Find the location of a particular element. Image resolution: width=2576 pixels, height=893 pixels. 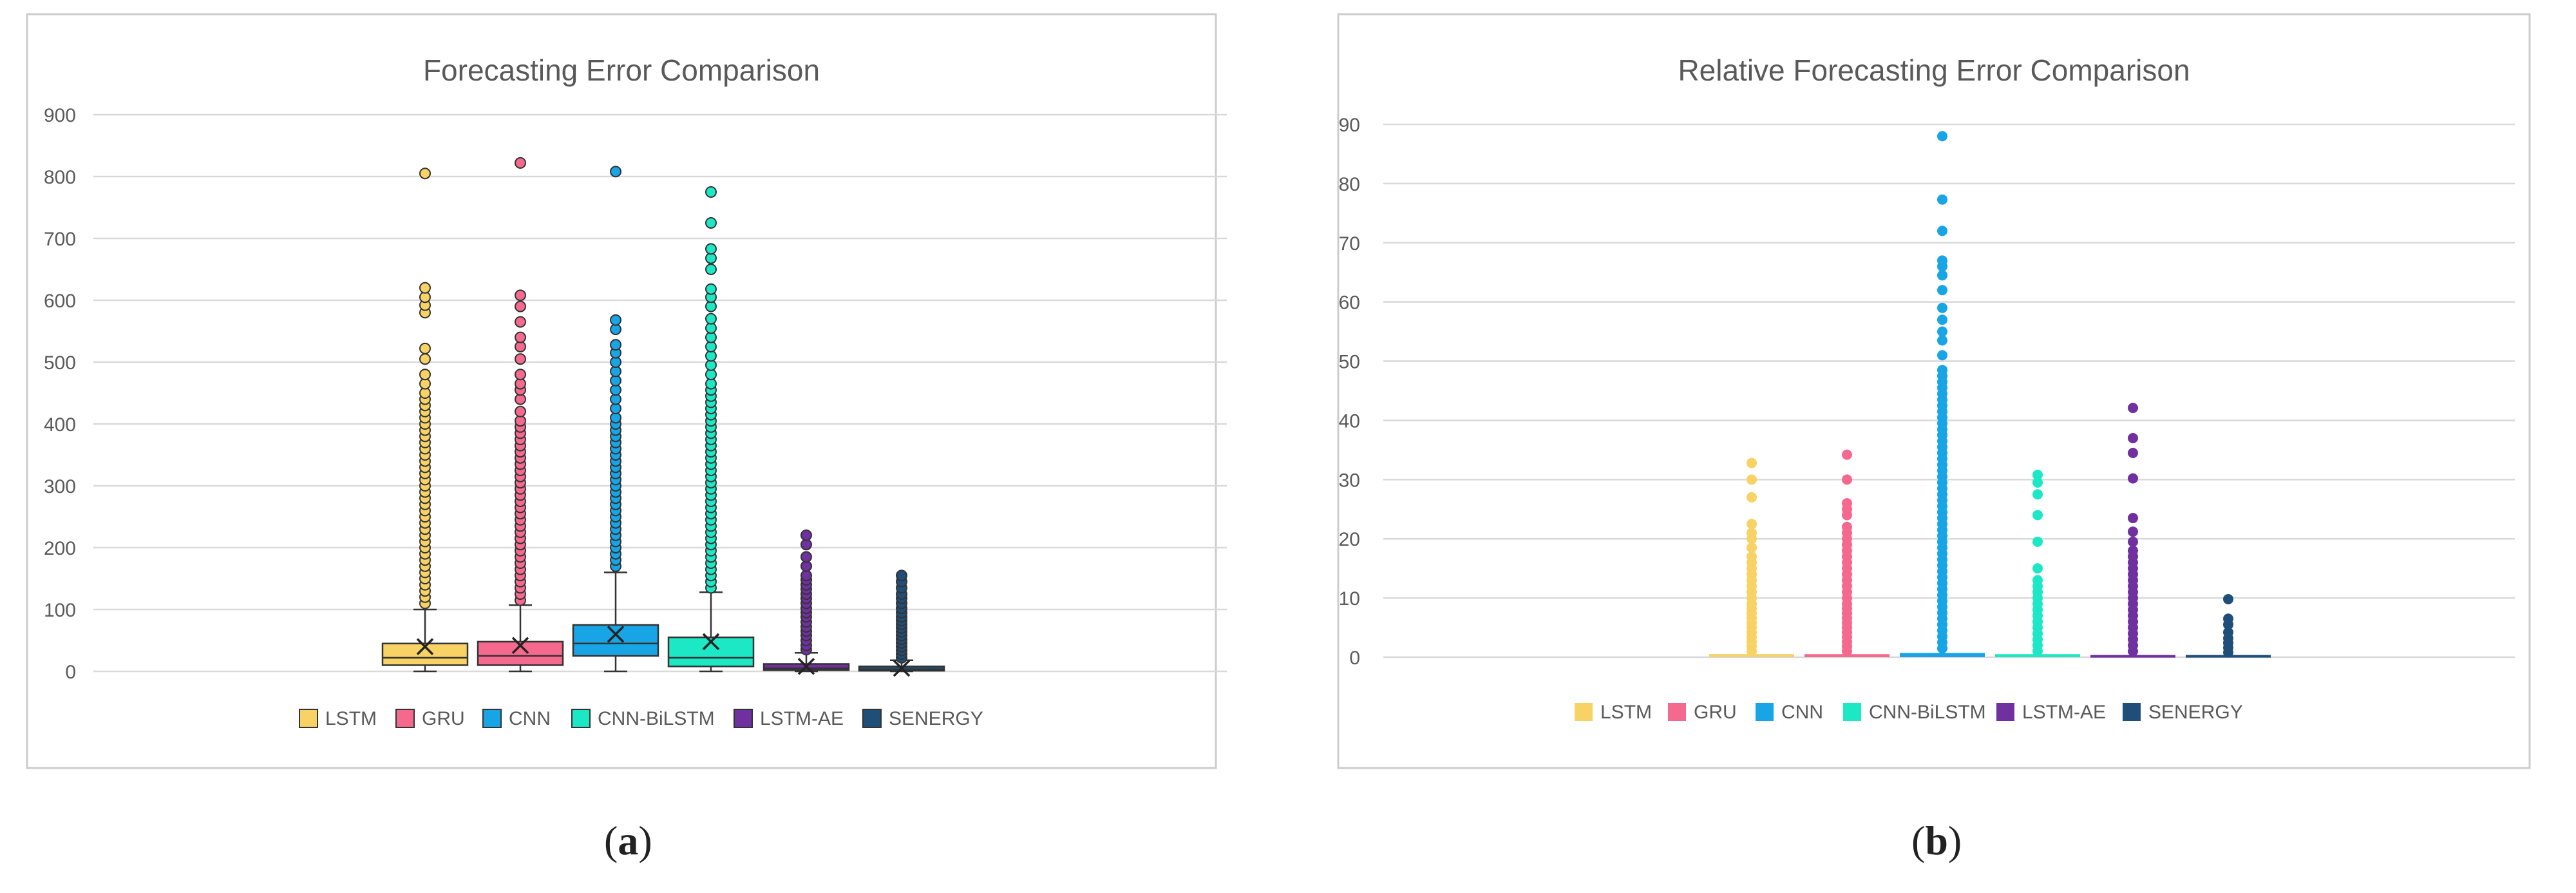

panel-label-b-close: ) is located at coordinates (1954, 840).